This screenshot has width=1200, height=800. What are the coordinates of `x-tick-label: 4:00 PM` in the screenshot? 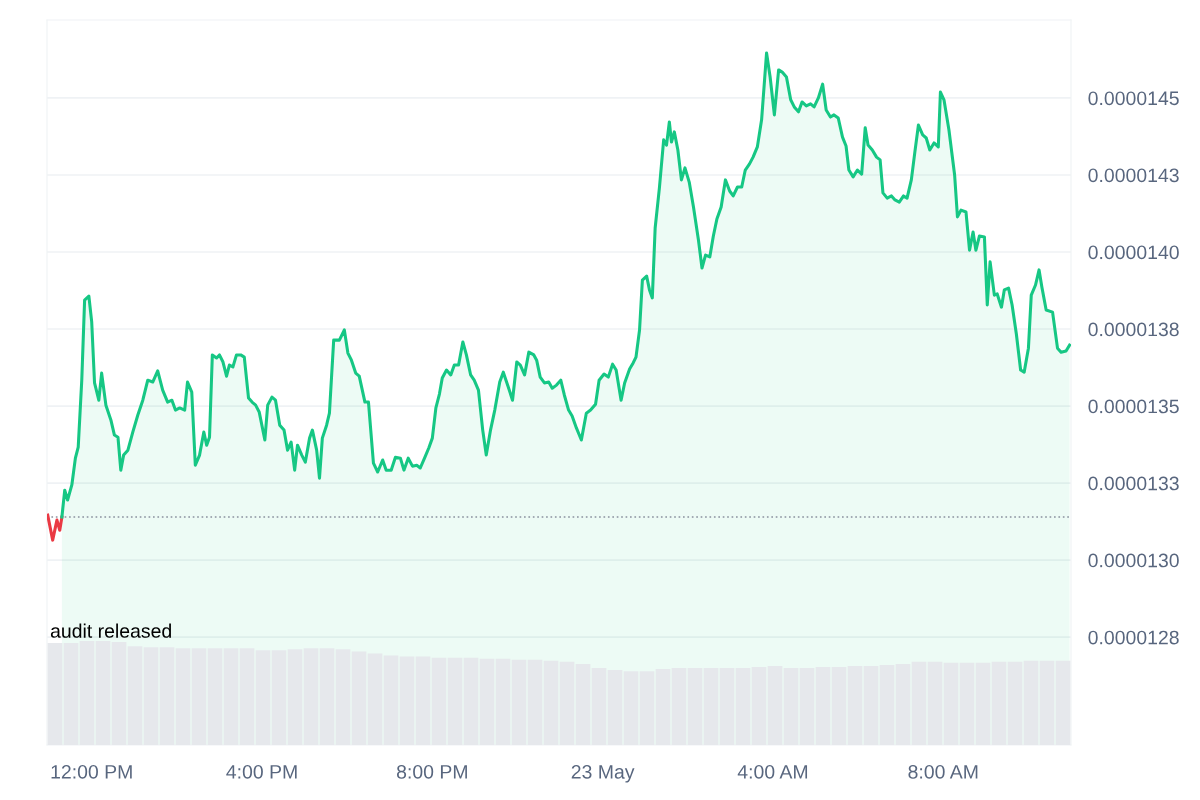 It's located at (261, 771).